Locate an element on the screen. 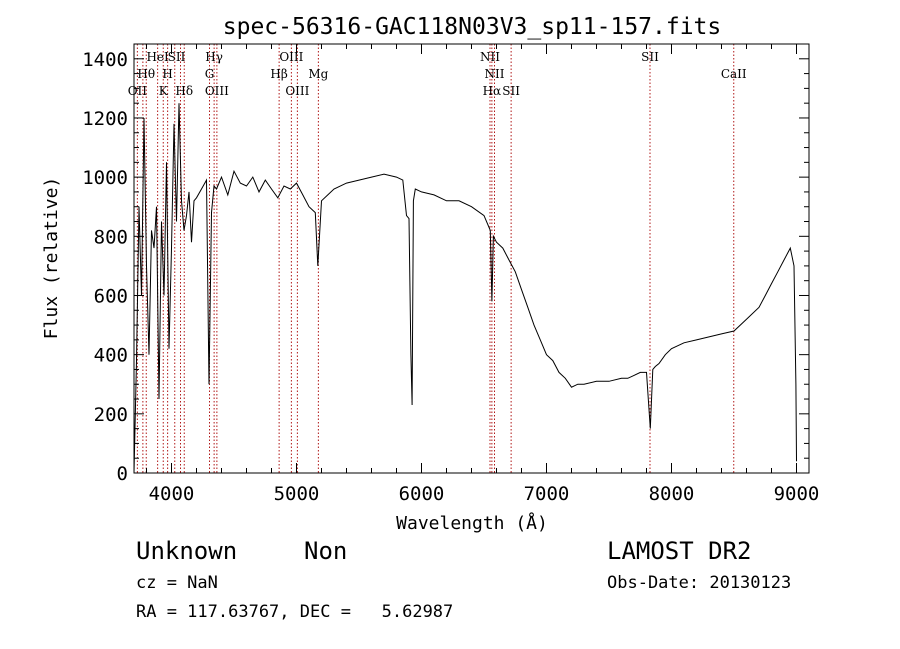 Image resolution: width=900 pixels, height=649 pixels. x-tick-label: 5000 is located at coordinates (297, 494).